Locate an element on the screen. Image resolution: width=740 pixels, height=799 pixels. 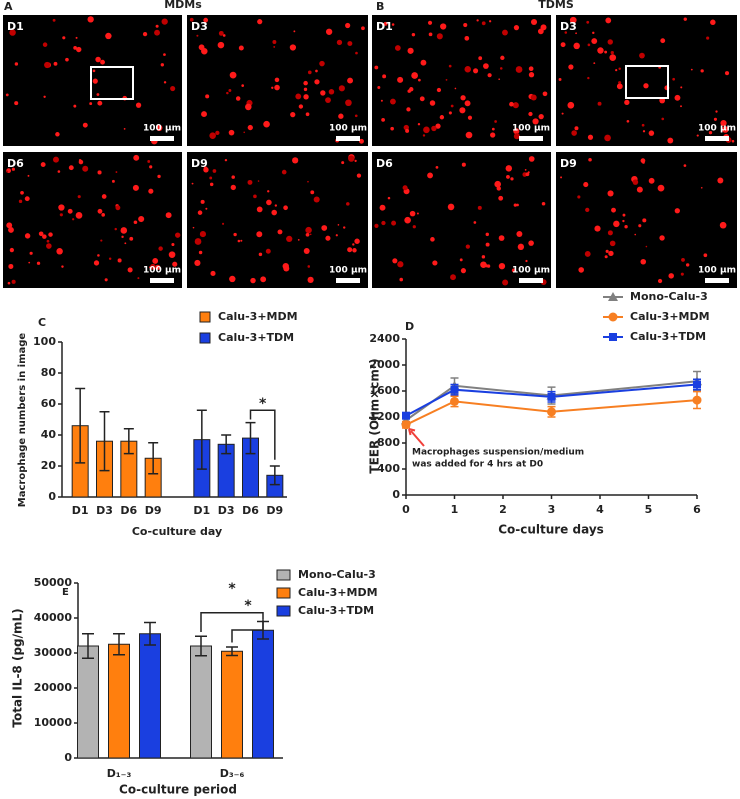
annotation: Macrophages suspension/medium is located at coordinates (498, 453).